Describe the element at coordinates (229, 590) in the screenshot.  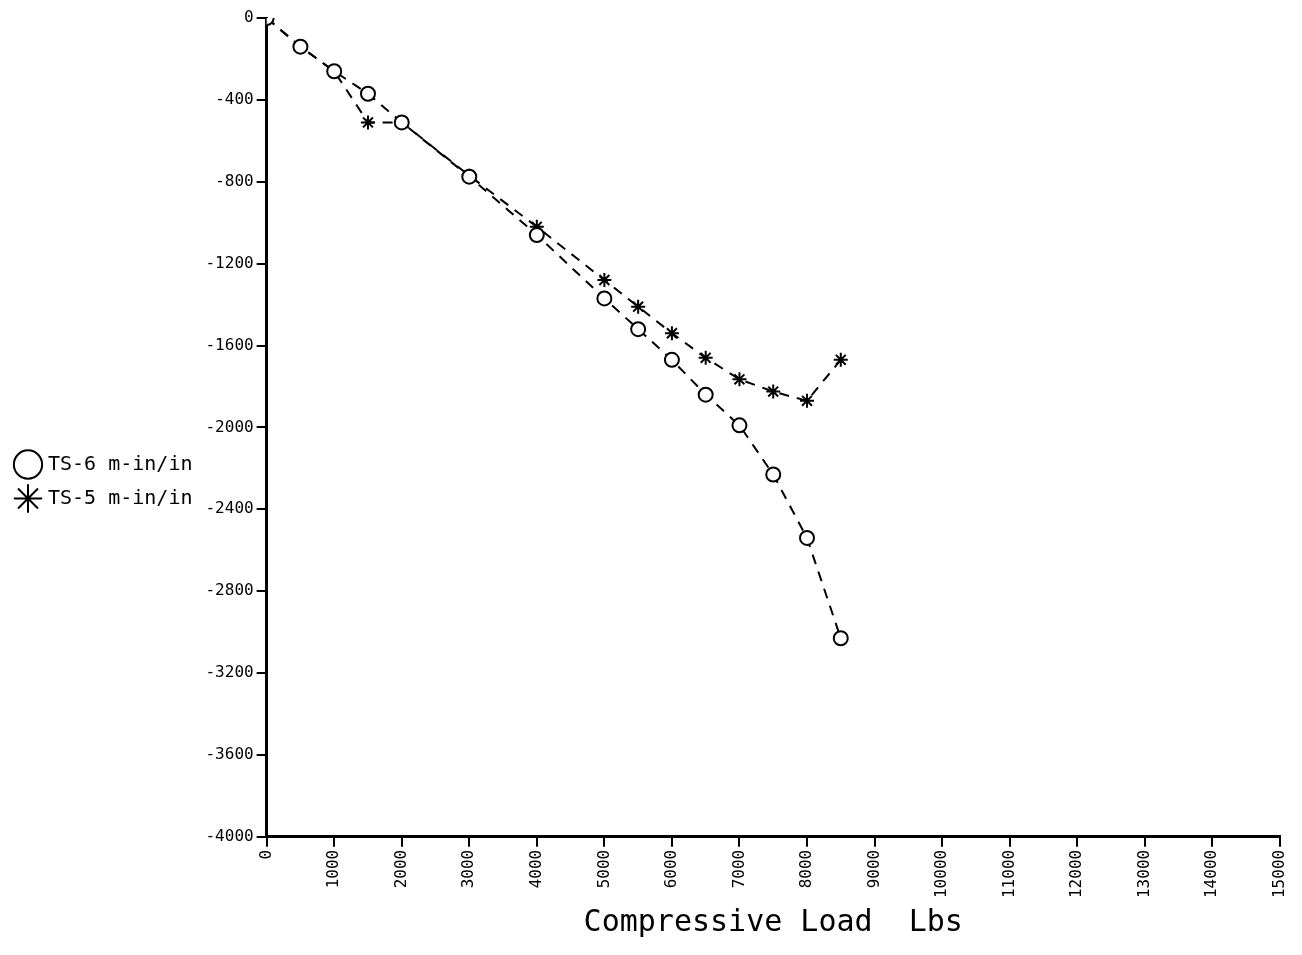
I see `y-tick-label: -2800` at that location.